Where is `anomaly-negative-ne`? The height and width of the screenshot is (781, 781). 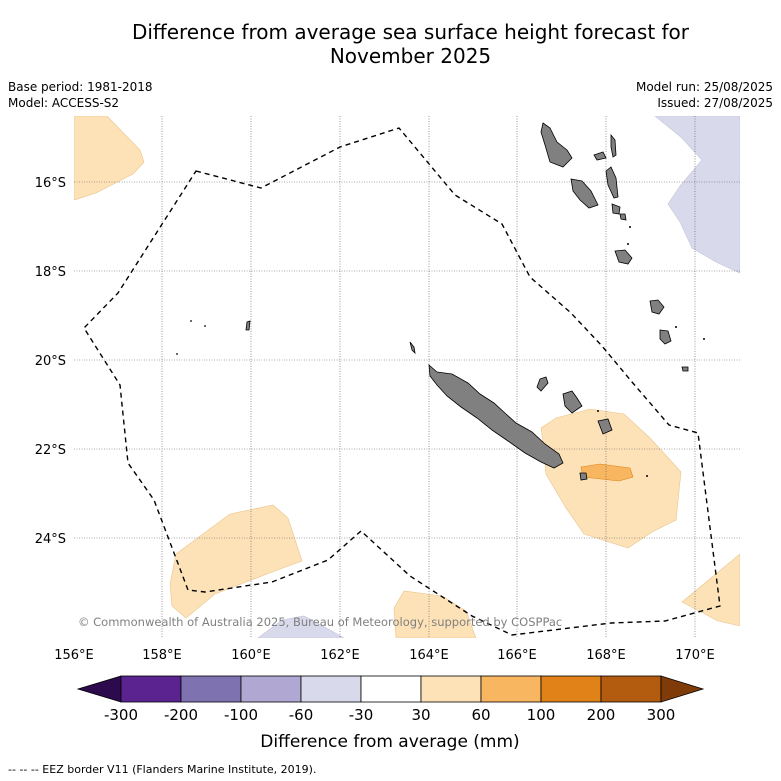 anomaly-negative-ne is located at coordinates (697, 195).